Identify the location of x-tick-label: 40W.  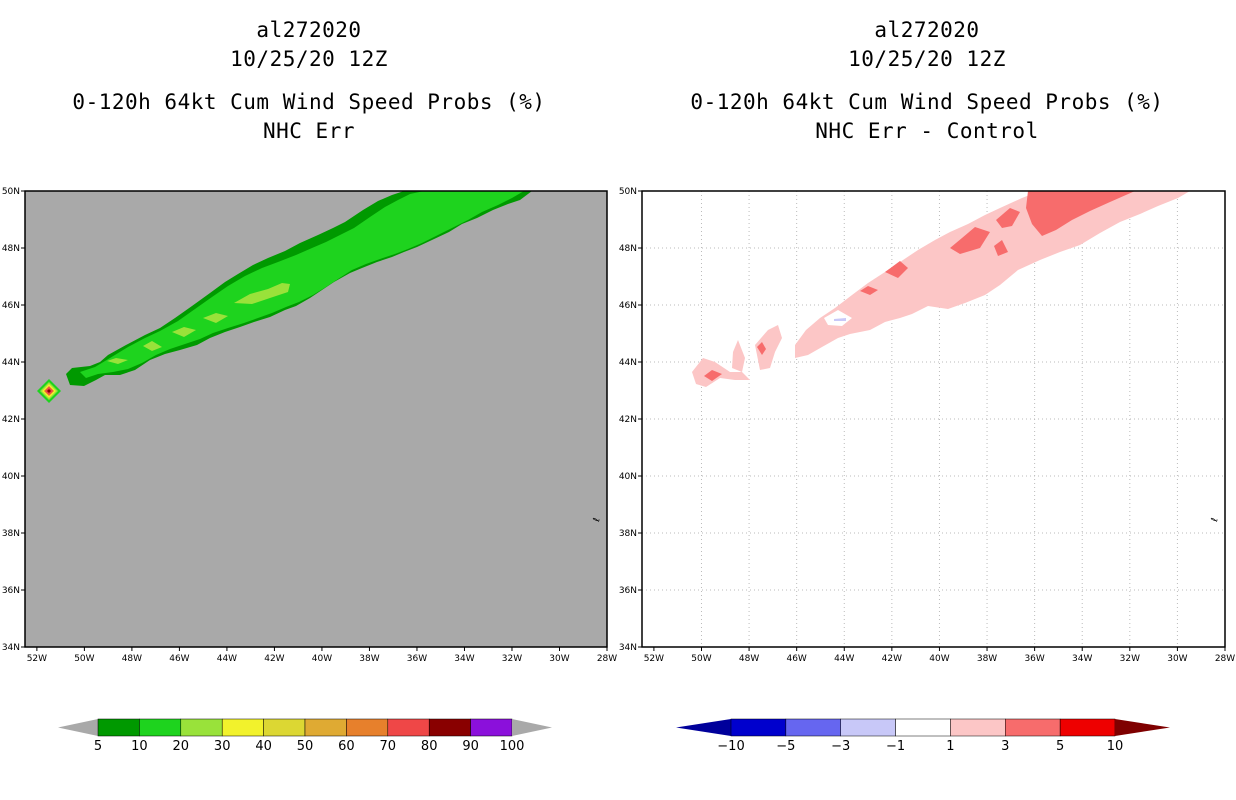
(939, 659).